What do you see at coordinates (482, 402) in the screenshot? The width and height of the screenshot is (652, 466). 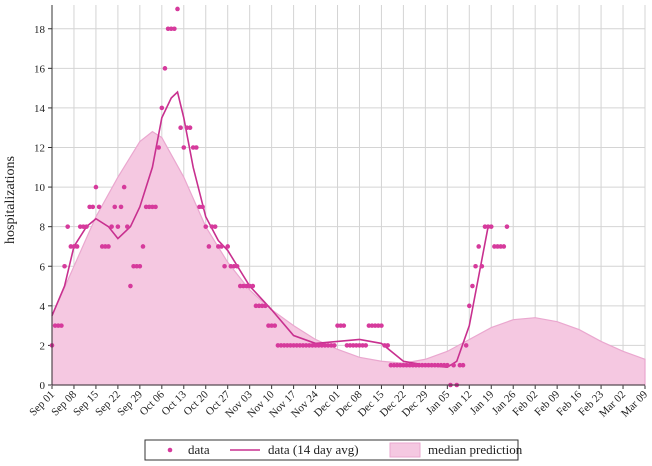 I see `x-tick-label: Jan 19` at bounding box center [482, 402].